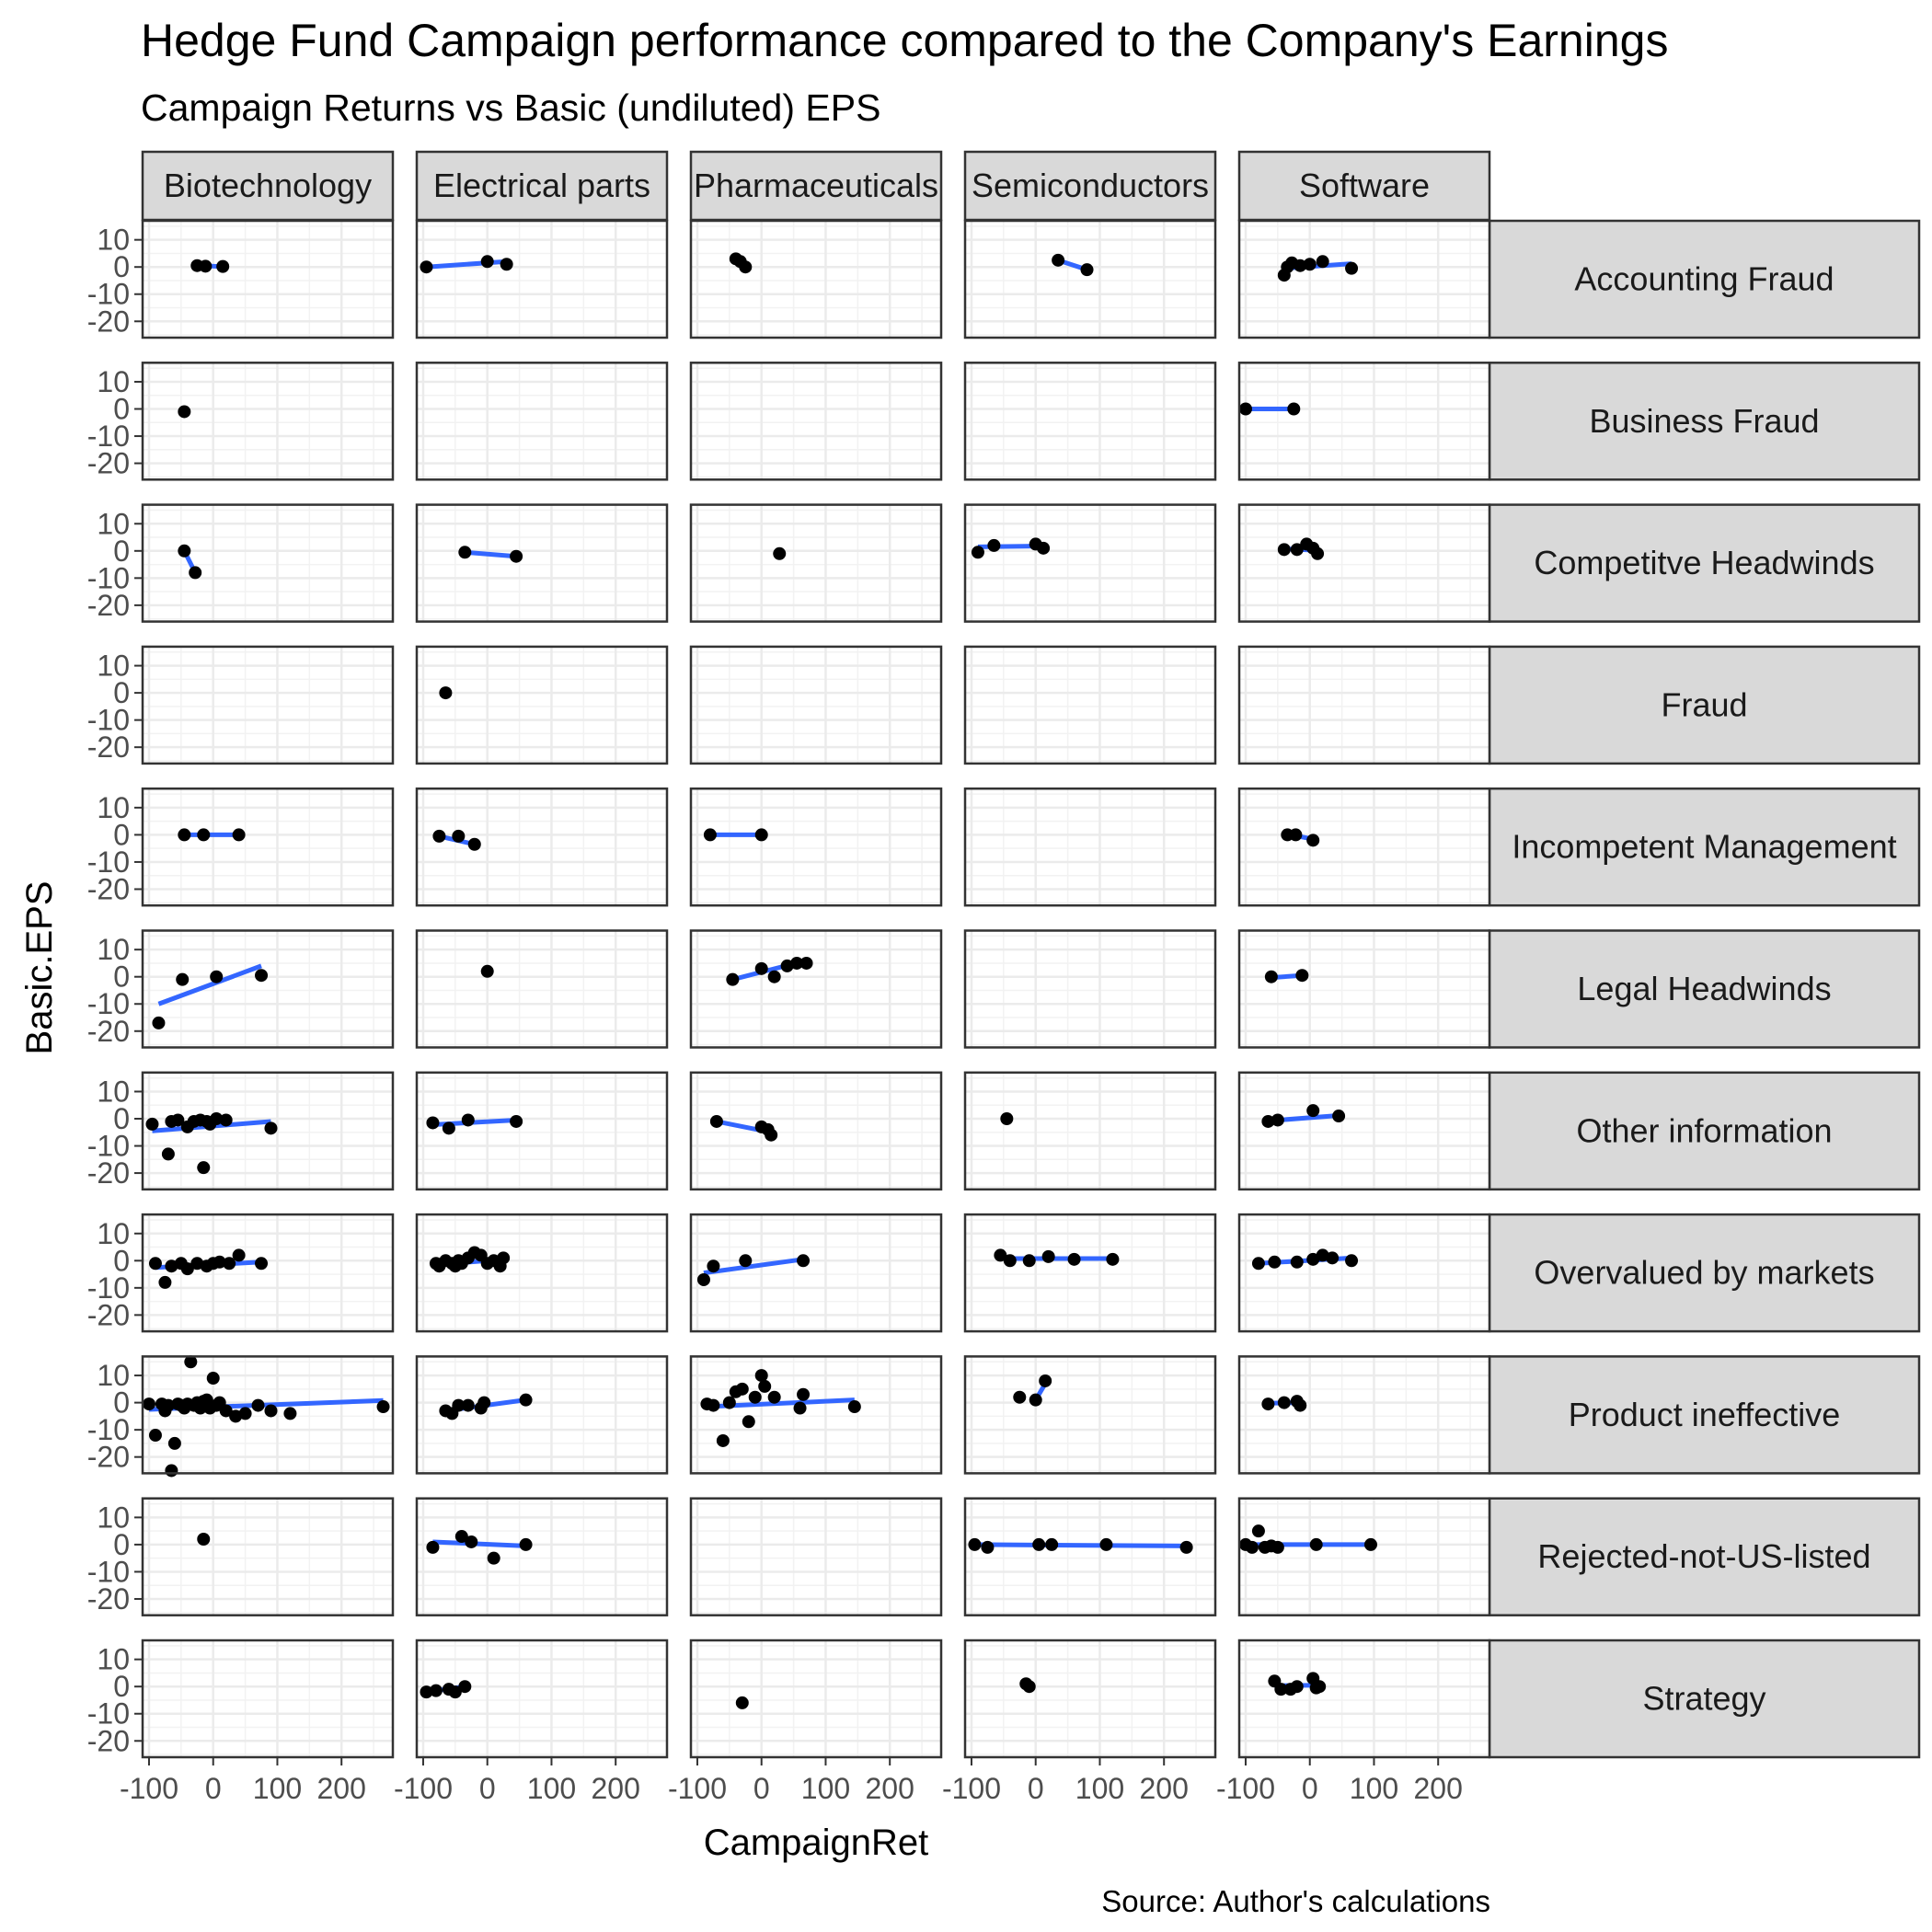 This screenshot has width=1932, height=1932. Describe the element at coordinates (491, 554) in the screenshot. I see `panel-competitve-headwinds-electrical-parts` at that location.